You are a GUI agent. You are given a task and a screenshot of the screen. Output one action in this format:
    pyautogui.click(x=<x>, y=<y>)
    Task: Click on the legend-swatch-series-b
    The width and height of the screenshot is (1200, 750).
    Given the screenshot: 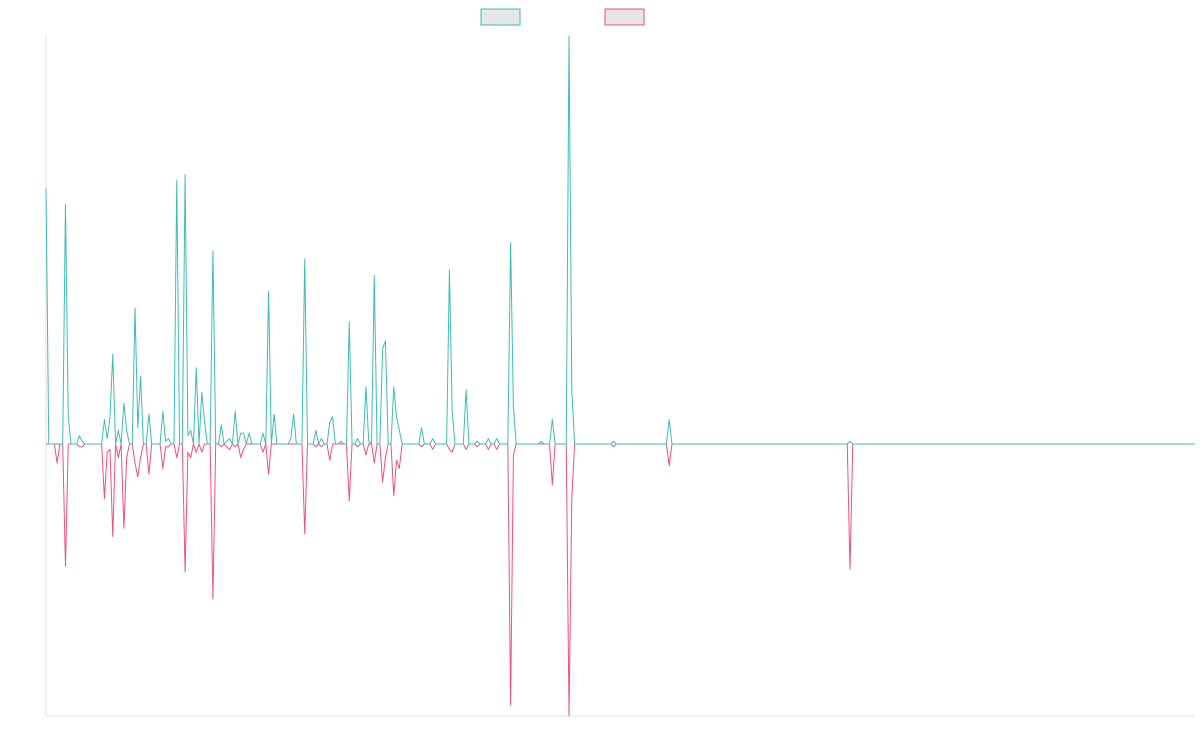 What is the action you would take?
    pyautogui.click(x=624, y=17)
    